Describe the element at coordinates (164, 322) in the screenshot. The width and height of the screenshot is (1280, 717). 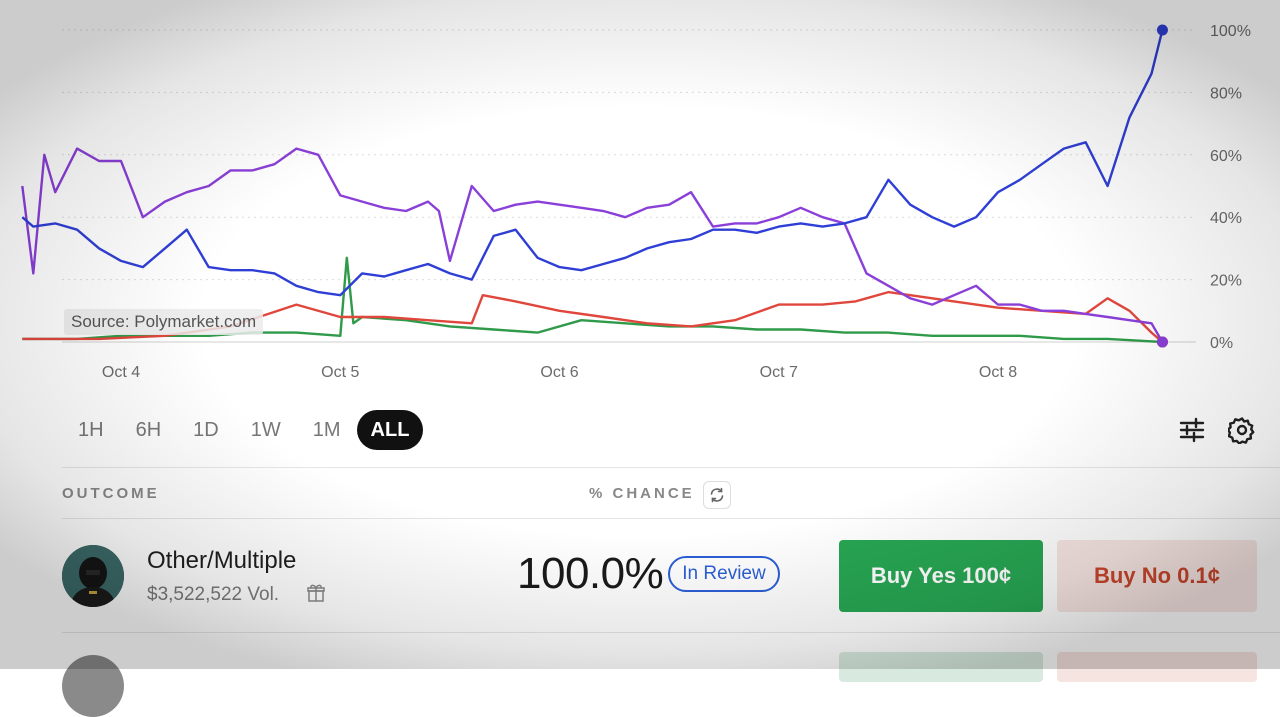
I see `source-note: Source: Polymarket.com` at that location.